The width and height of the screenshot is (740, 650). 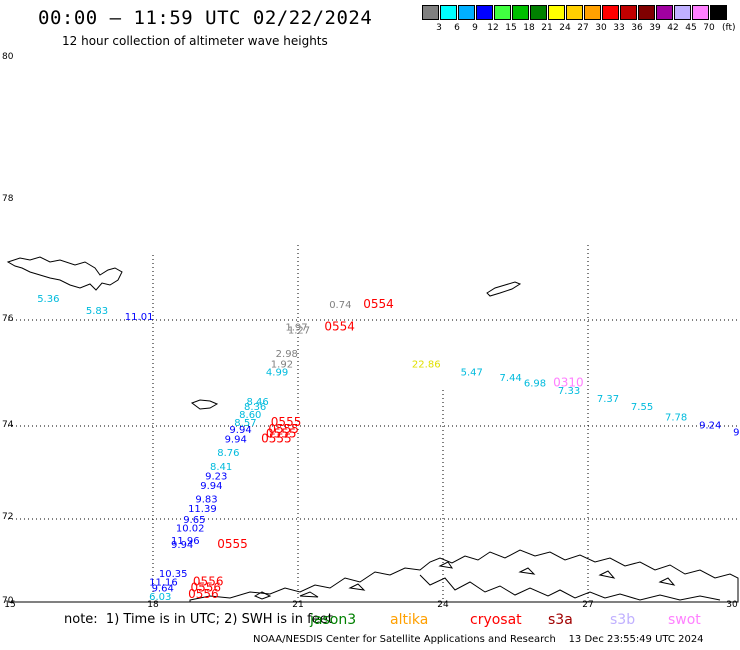 What do you see at coordinates (205, 18) in the screenshot?
I see `page-title: 00:00 – 11:59 UTC 02/22/2024` at bounding box center [205, 18].